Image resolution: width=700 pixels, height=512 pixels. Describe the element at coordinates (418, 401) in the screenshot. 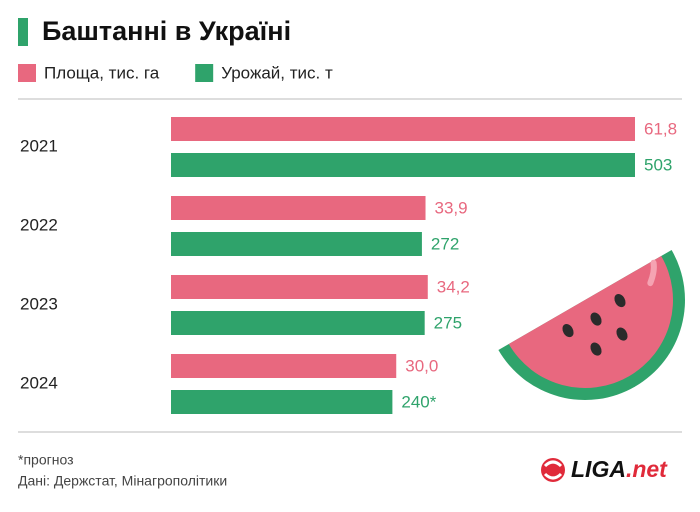

I see `value-label: 240*` at that location.